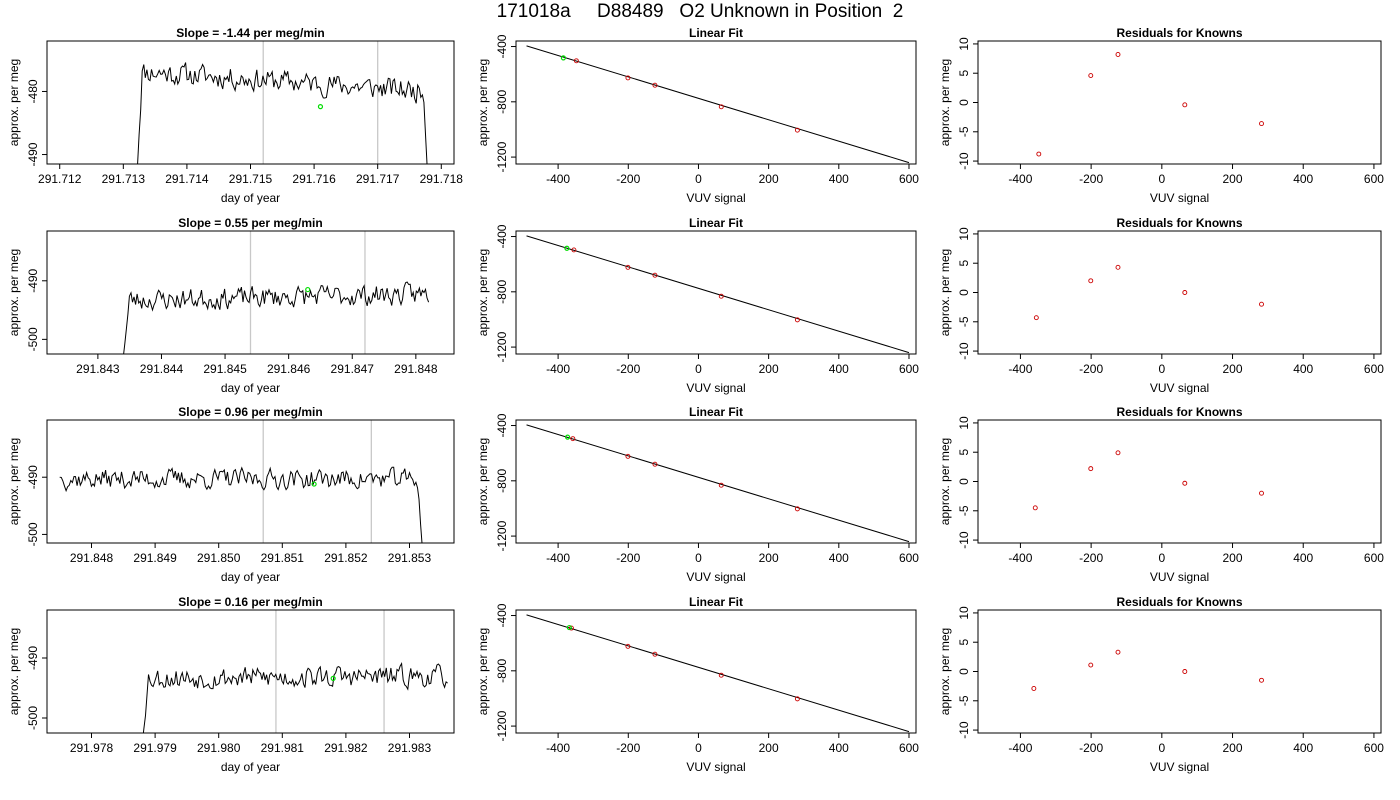 The height and width of the screenshot is (800, 1400). I want to click on x-tick-label: 291.843, so click(98, 369).